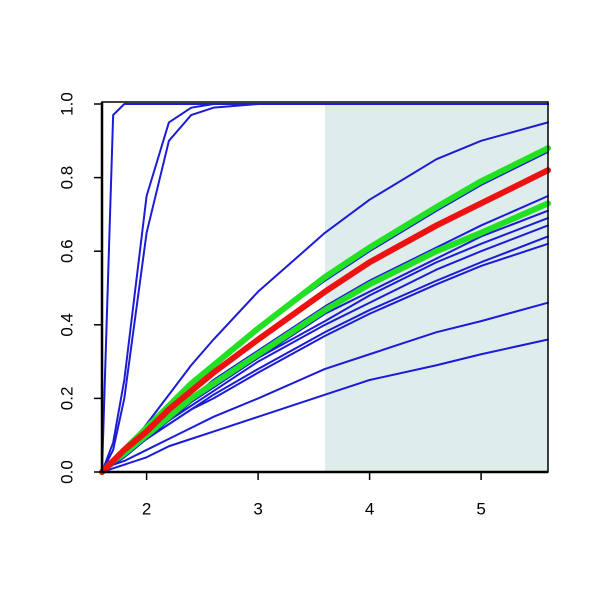  Describe the element at coordinates (369, 508) in the screenshot. I see `x-tick-label: 4` at that location.